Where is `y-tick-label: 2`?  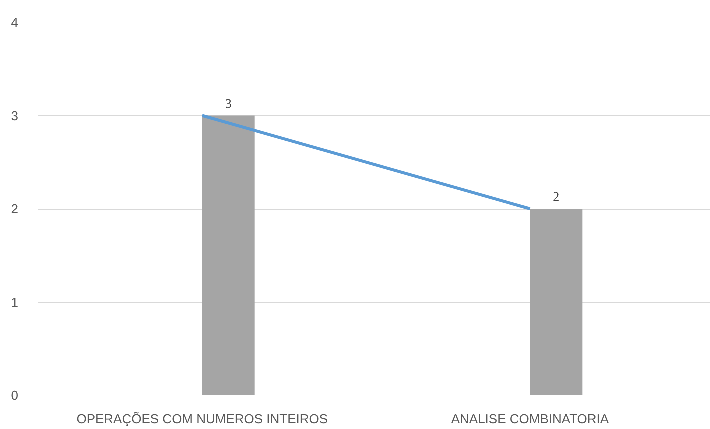
y-tick-label: 2 is located at coordinates (15, 209).